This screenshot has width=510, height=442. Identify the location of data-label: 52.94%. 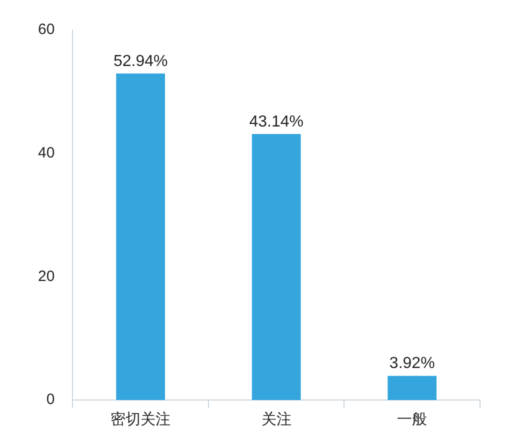
(140, 61).